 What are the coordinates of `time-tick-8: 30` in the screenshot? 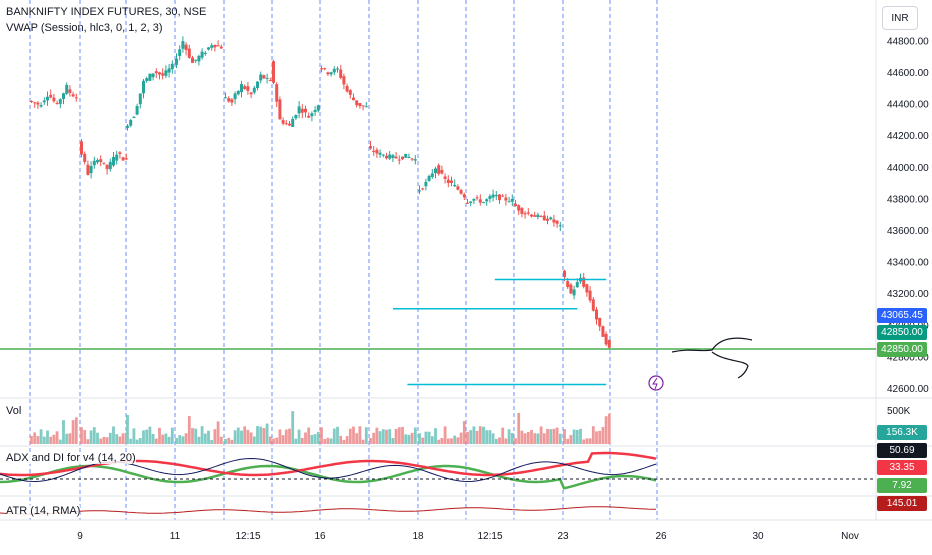 It's located at (758, 536).